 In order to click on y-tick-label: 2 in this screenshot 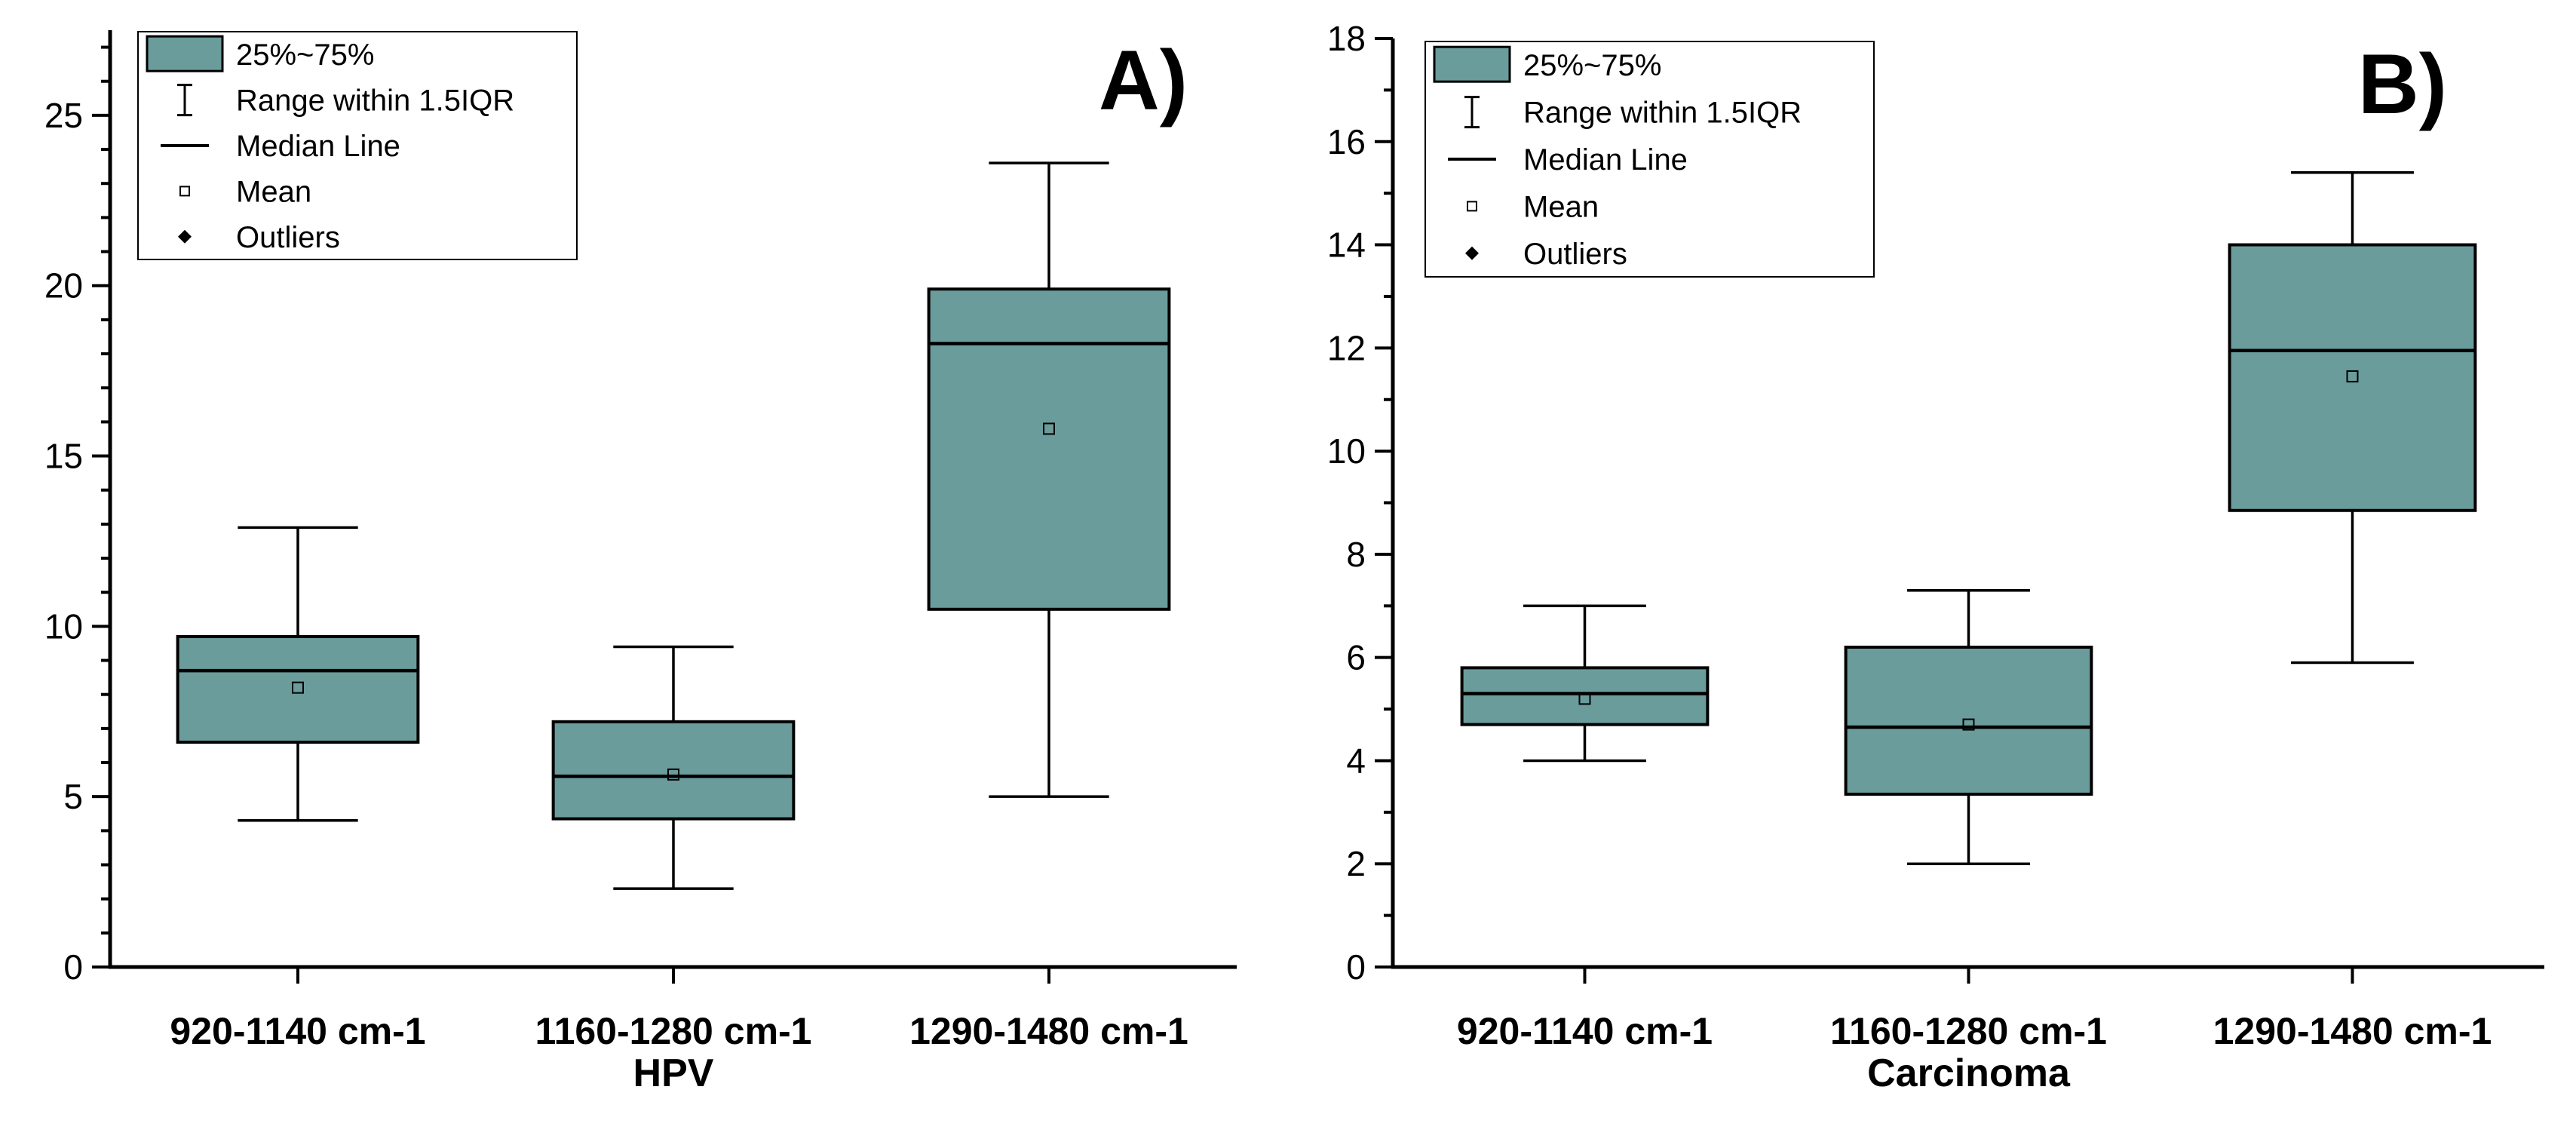, I will do `click(1356, 863)`.